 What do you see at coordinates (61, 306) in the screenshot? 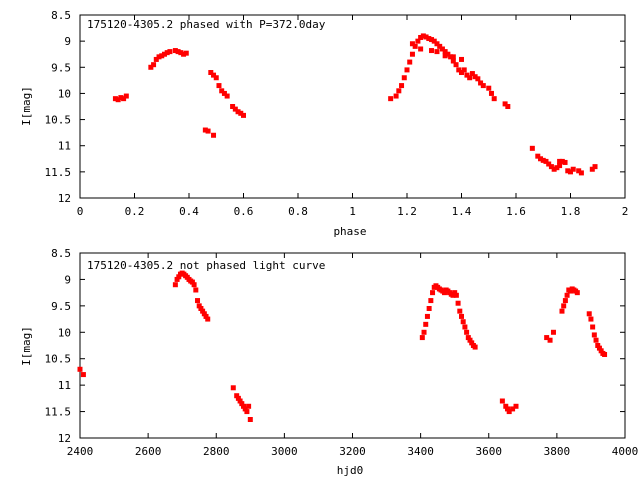
I see `unphased-y-tick-label: 9.5` at bounding box center [61, 306].